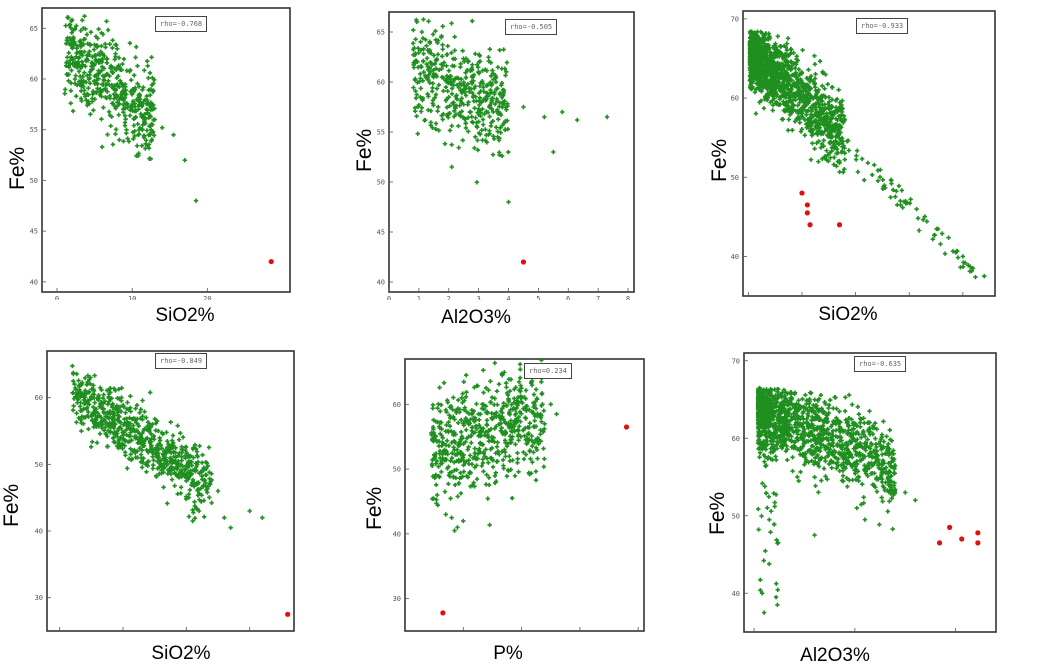 This screenshot has height=670, width=1047. Describe the element at coordinates (523, 262) in the screenshot. I see `outlier-point` at that location.